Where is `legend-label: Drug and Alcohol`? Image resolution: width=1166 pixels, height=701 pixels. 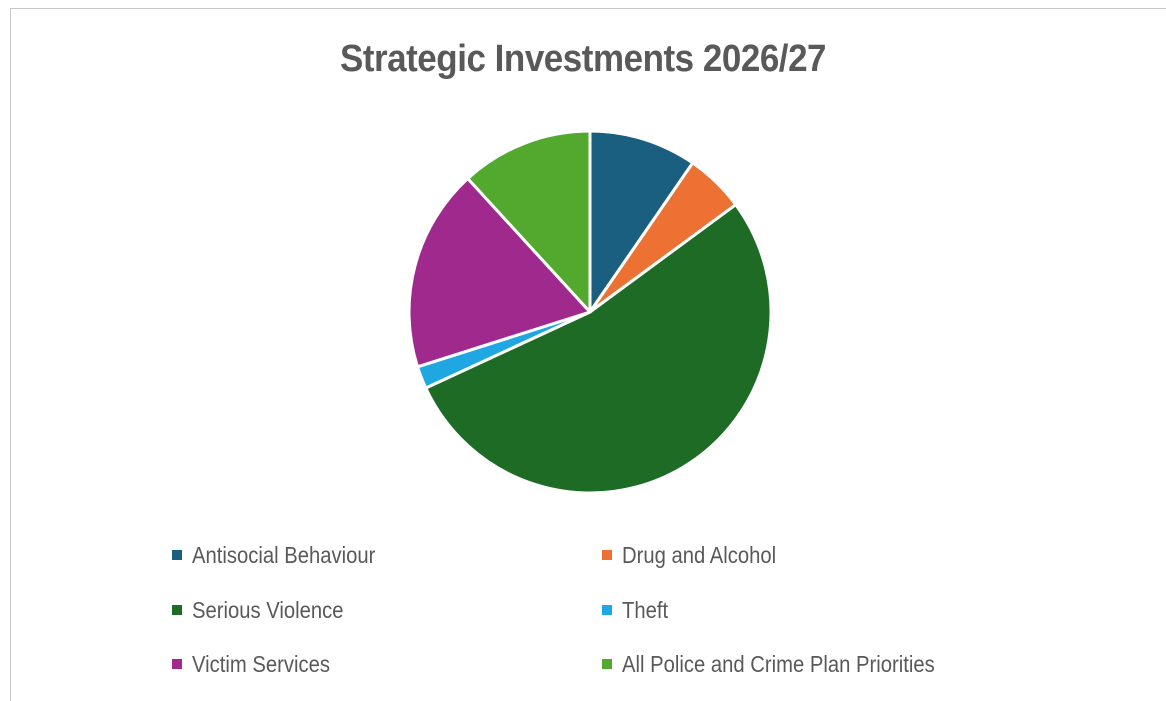
legend-label: Drug and Alcohol is located at coordinates (699, 554).